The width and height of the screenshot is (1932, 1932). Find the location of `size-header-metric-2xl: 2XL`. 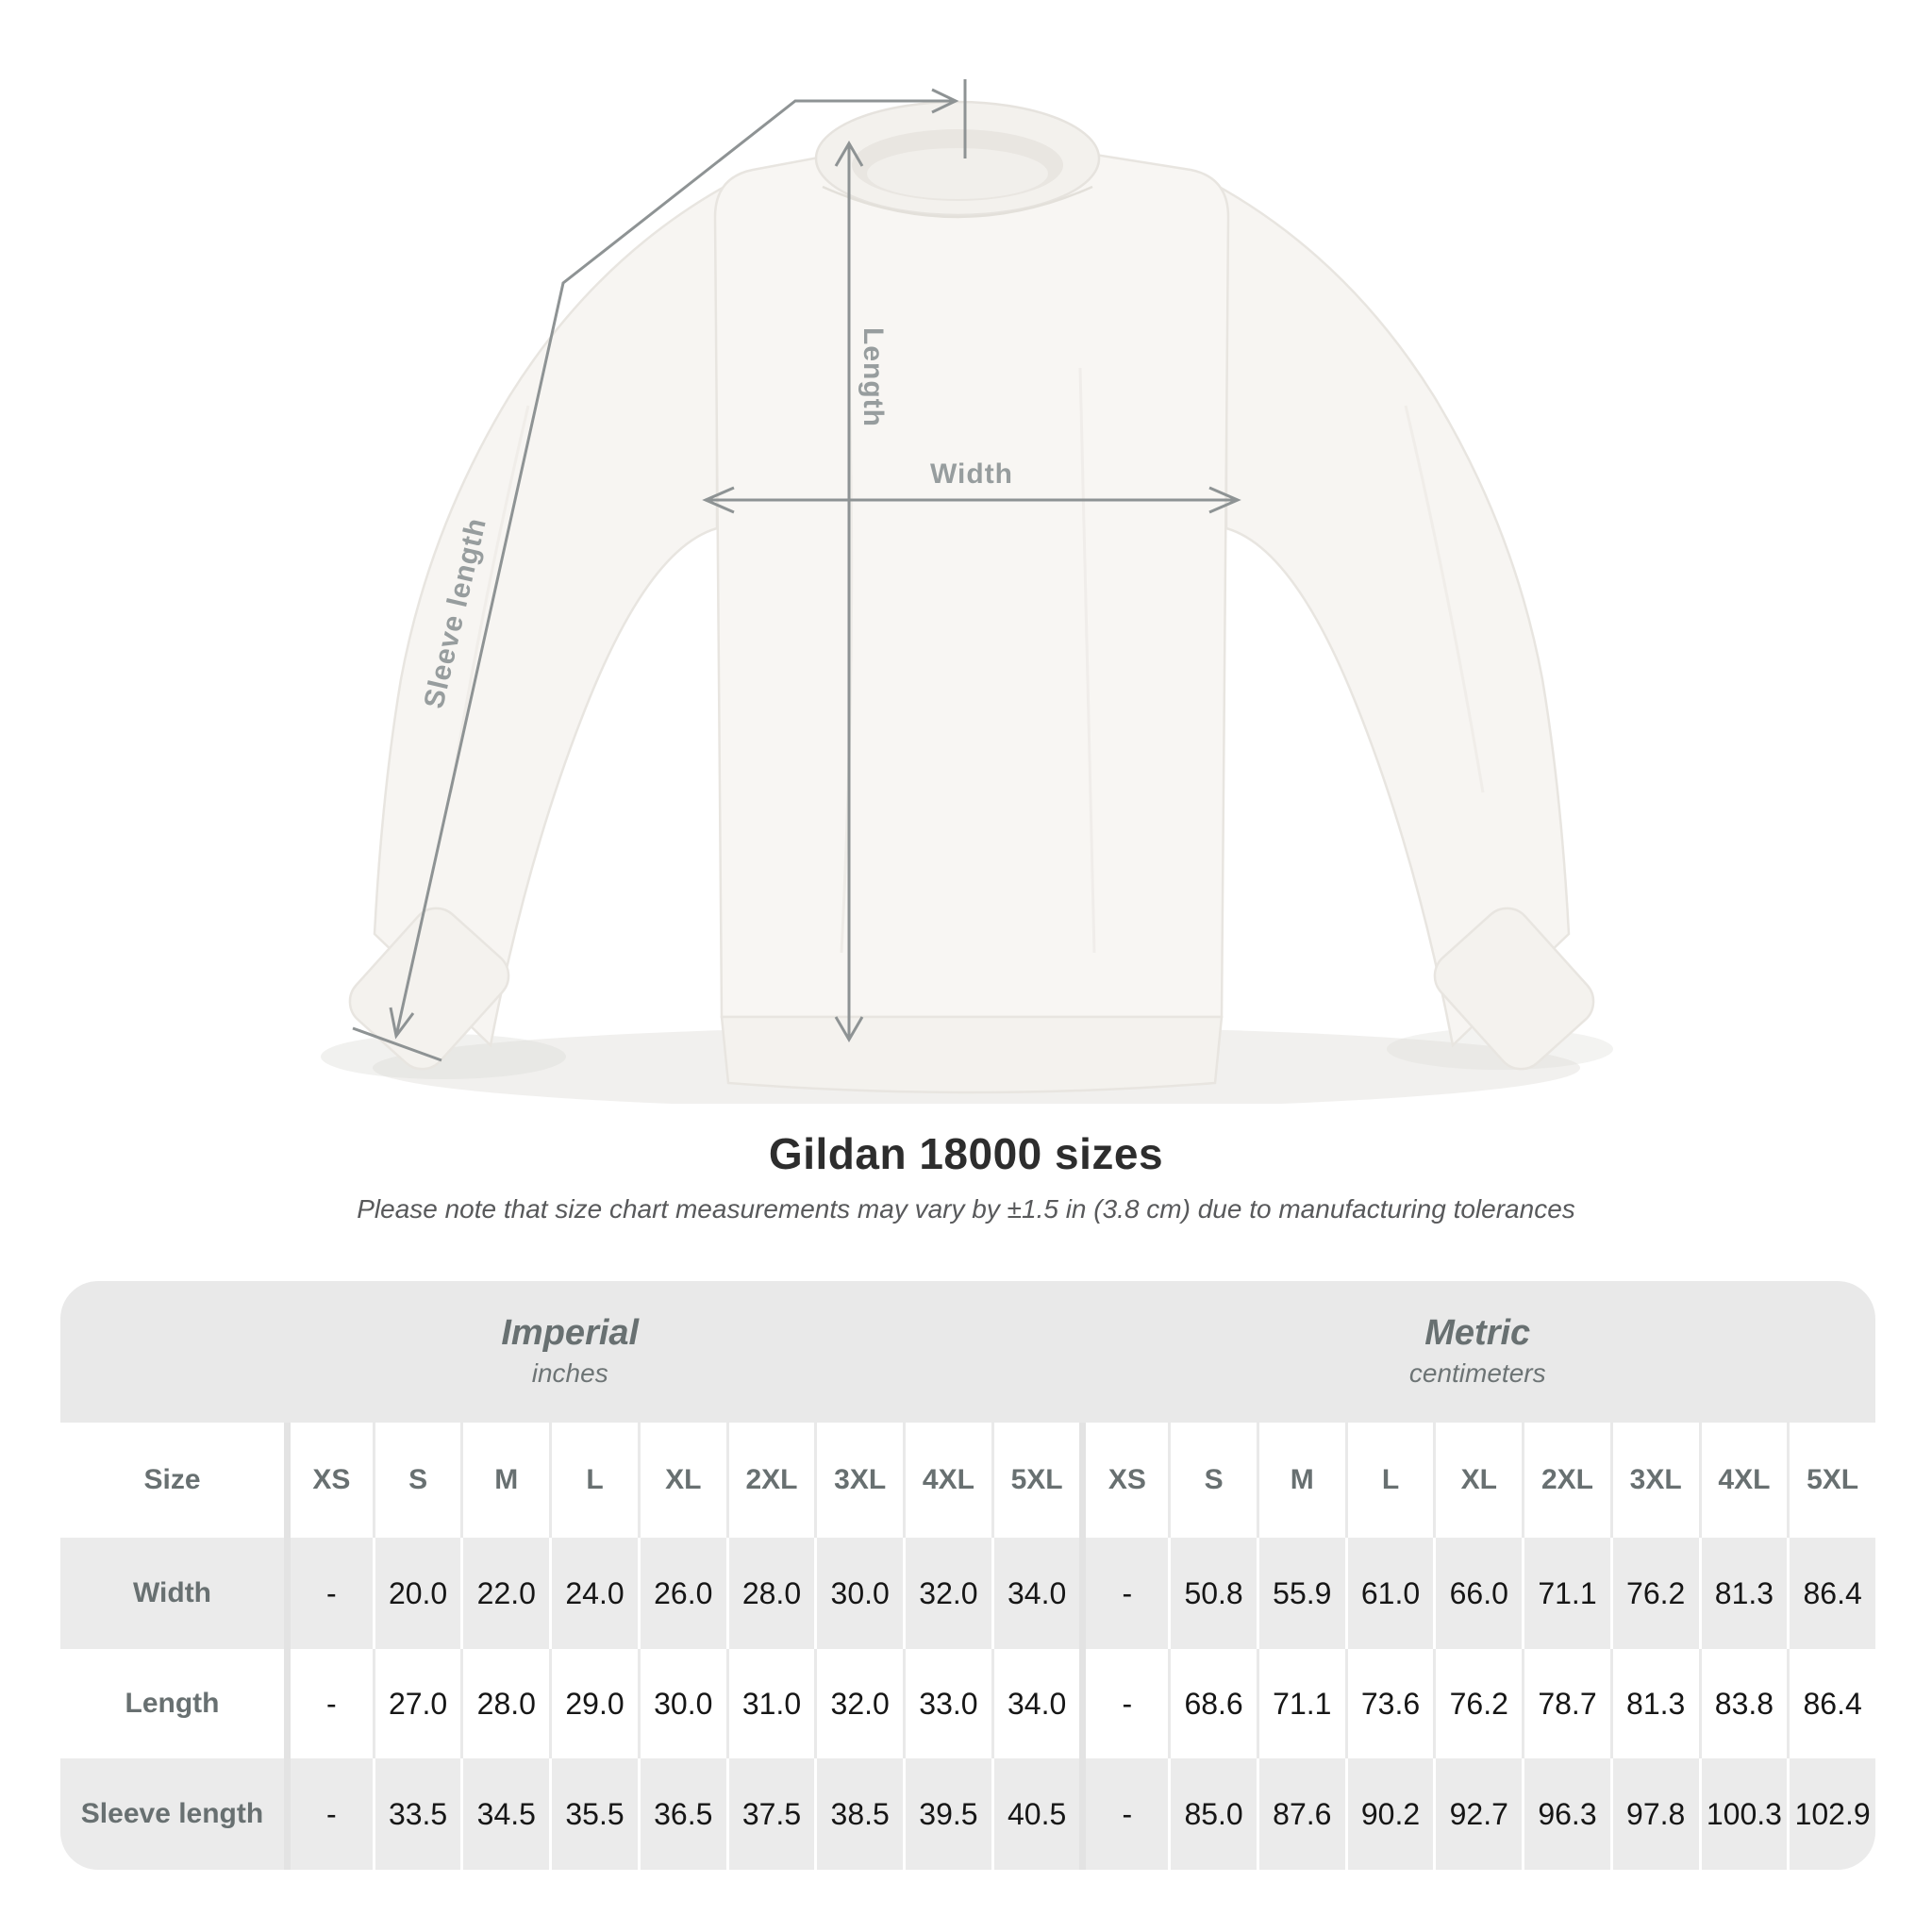

size-header-metric-2xl: 2XL is located at coordinates (1566, 1481).